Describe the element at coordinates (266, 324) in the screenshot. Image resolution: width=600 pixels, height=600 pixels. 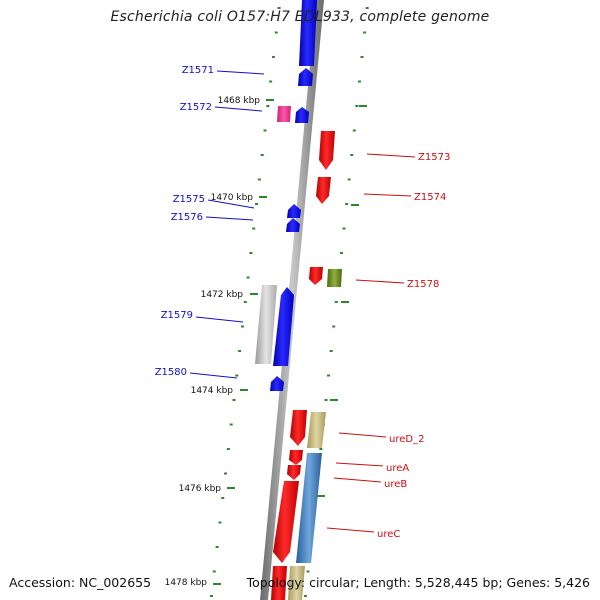
I see `gene-grey` at that location.